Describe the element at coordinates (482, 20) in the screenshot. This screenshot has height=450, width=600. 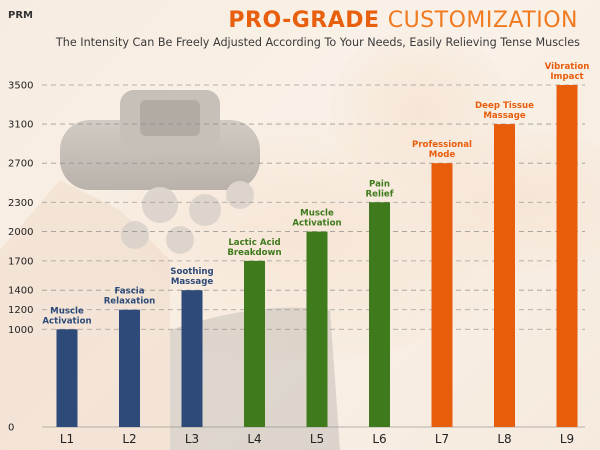
I see `title-light: CUSTOMIZATION` at that location.